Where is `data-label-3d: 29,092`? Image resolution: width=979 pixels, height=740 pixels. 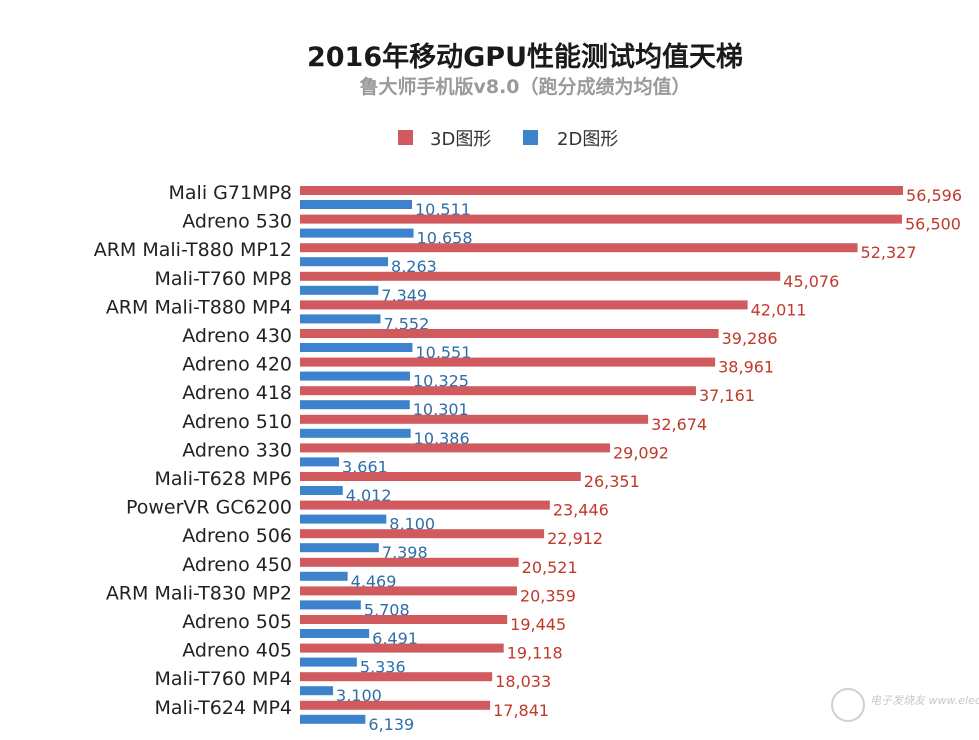
data-label-3d: 29,092 is located at coordinates (641, 452).